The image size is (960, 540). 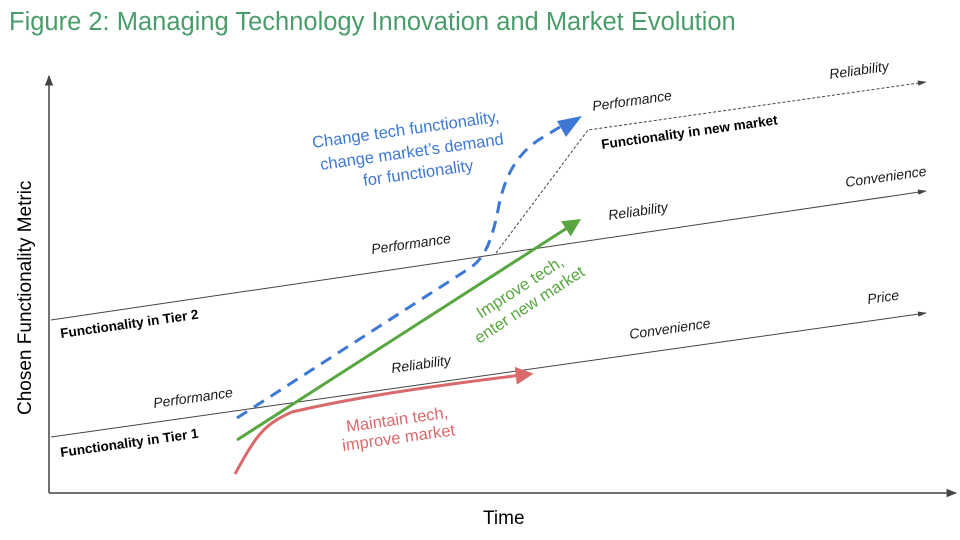 I want to click on tier1-label: Functionality in Tier 1, so click(x=129, y=443).